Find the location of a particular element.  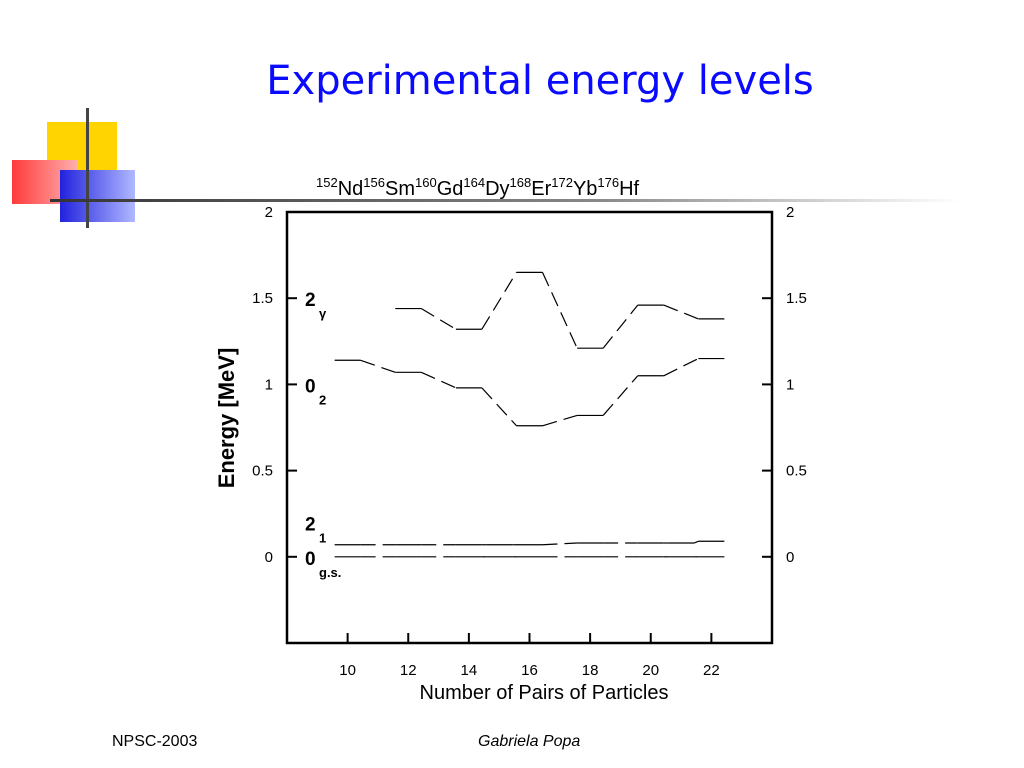

y-tick-label-right-3: 1.5 is located at coordinates (796, 298).